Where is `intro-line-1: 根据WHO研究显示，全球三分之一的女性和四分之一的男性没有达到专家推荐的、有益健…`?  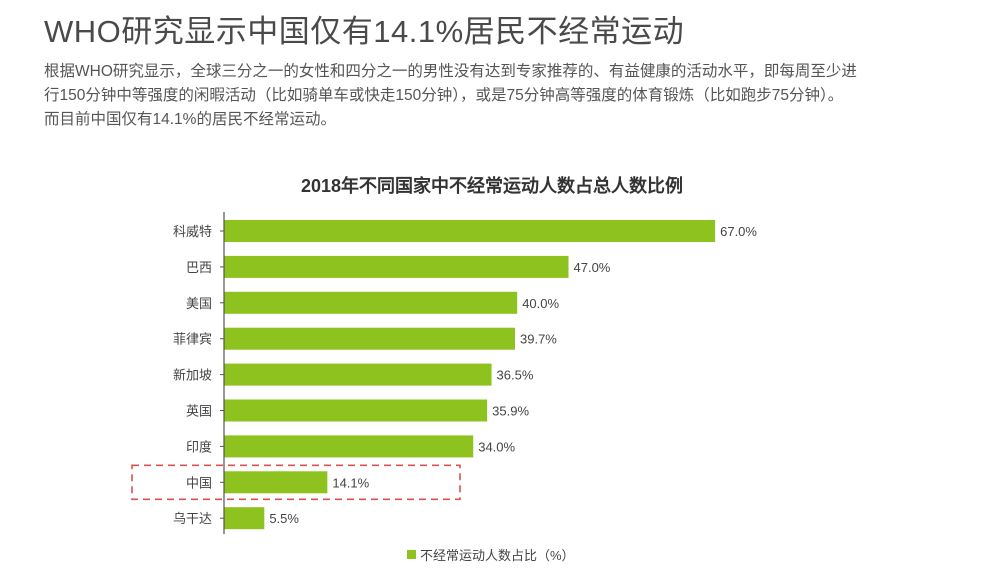
intro-line-1: 根据WHO研究显示，全球三分之一的女性和四分之一的男性没有达到专家推荐的、有益健… is located at coordinates (450, 71).